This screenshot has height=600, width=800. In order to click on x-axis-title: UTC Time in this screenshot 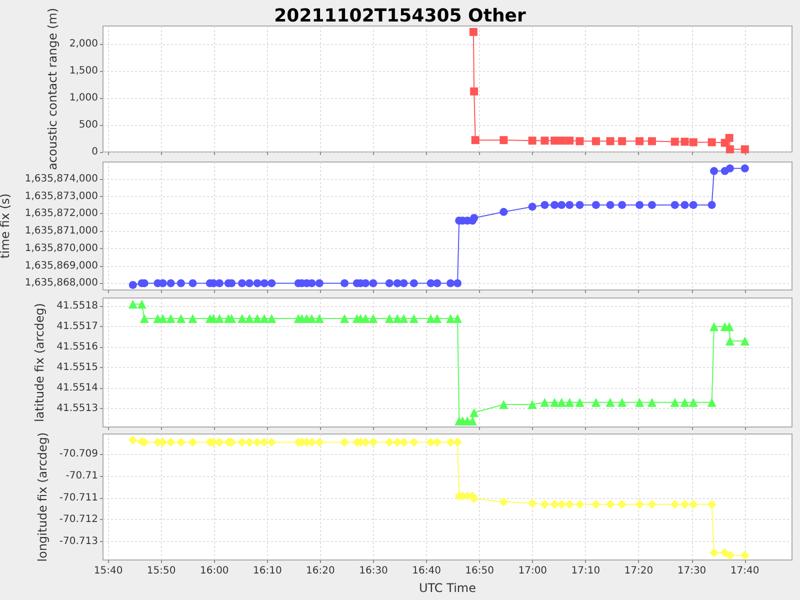, I will do `click(447, 588)`.